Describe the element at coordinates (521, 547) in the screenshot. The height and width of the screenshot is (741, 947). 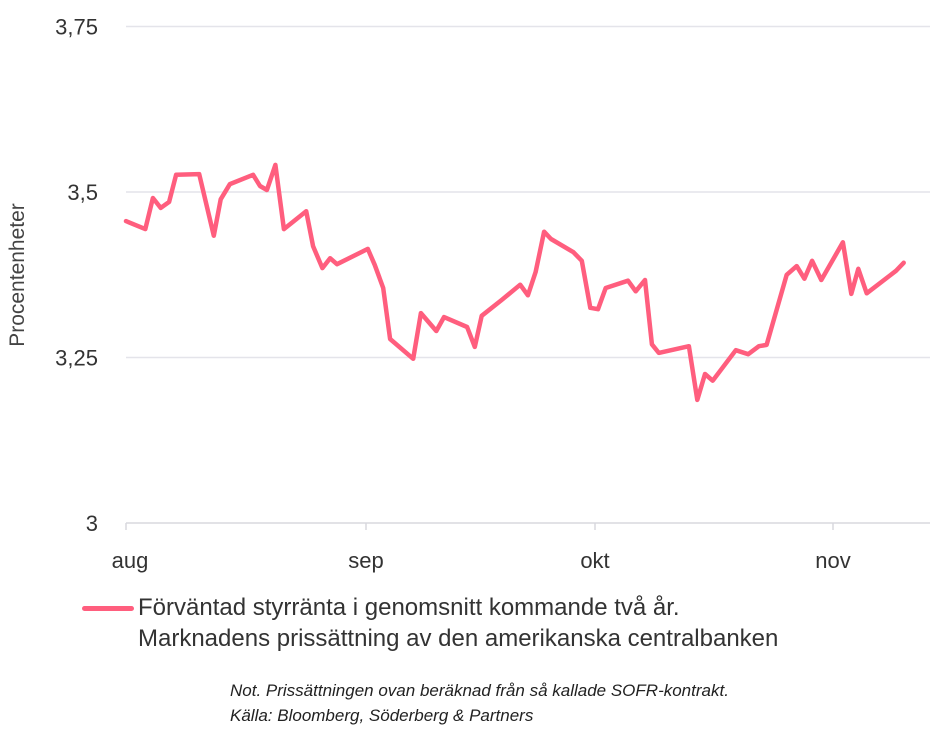
I see `x-axis: aug sep okt nov` at that location.